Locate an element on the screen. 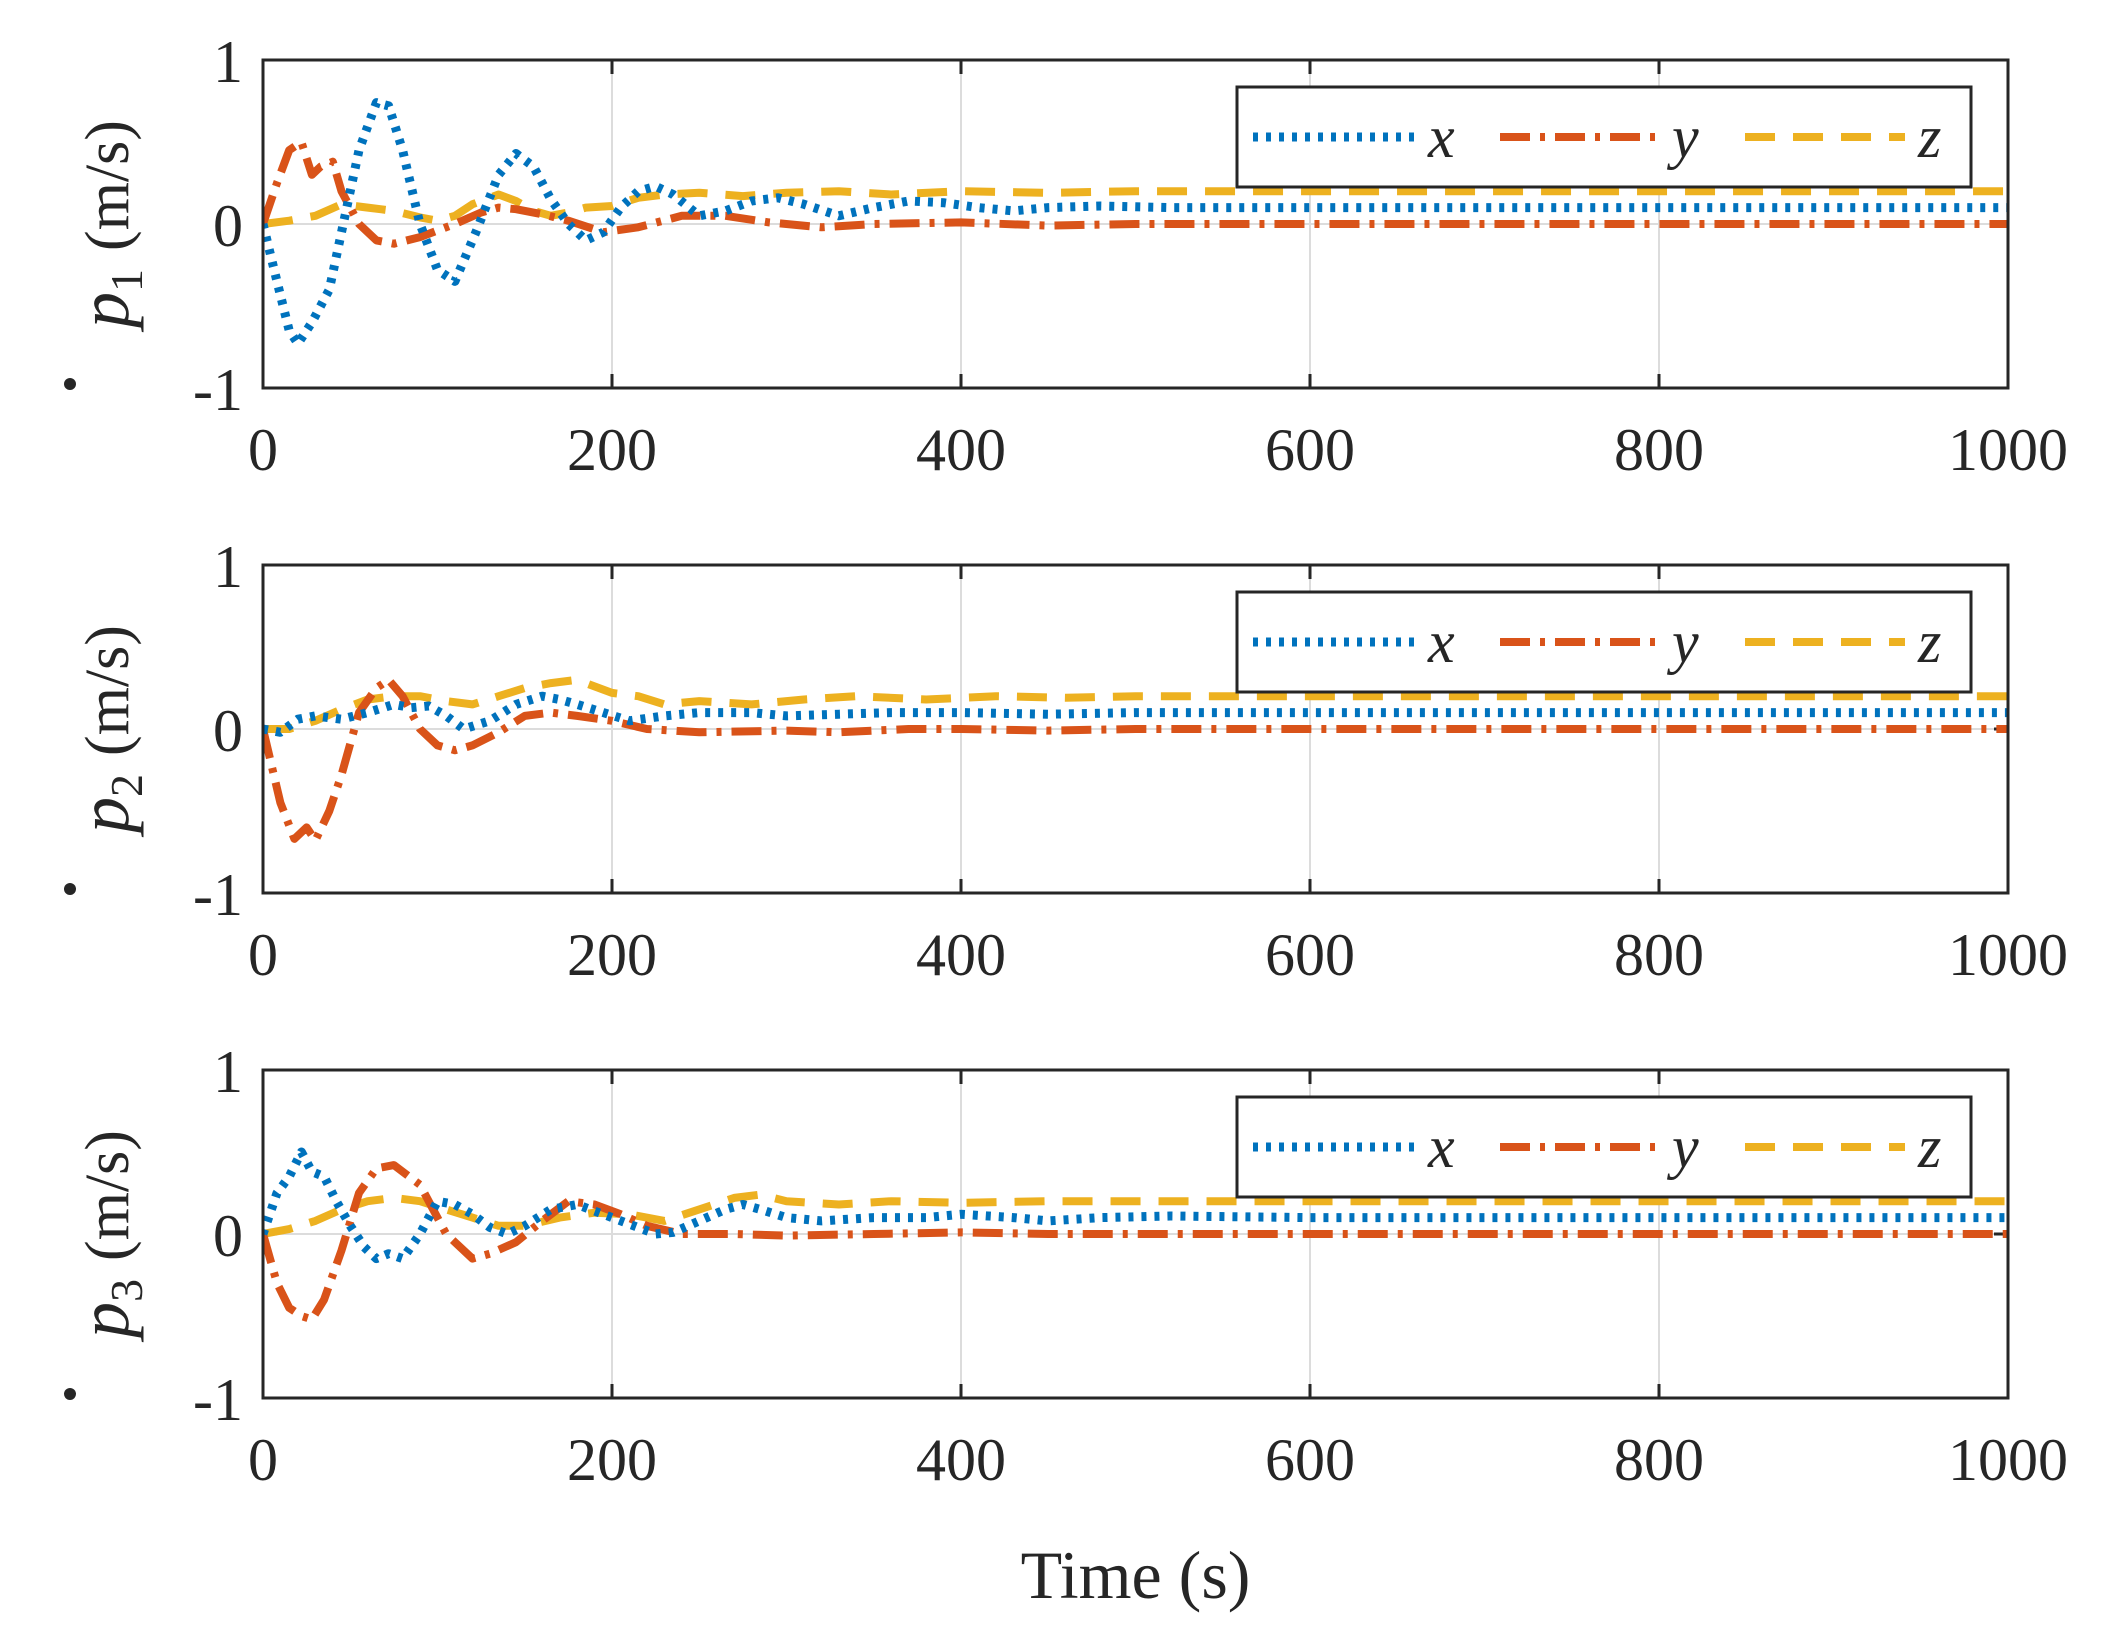 The height and width of the screenshot is (1652, 2114). x-axis-label: Time (s) is located at coordinates (1136, 1575).